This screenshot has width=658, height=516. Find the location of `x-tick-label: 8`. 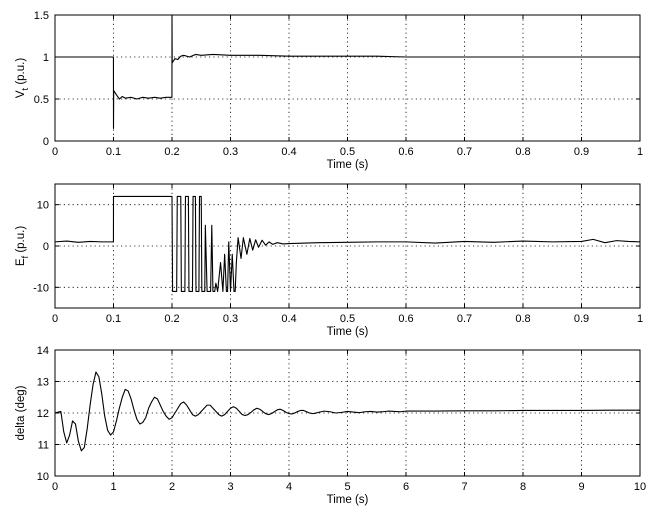

x-tick-label: 8 is located at coordinates (523, 487).